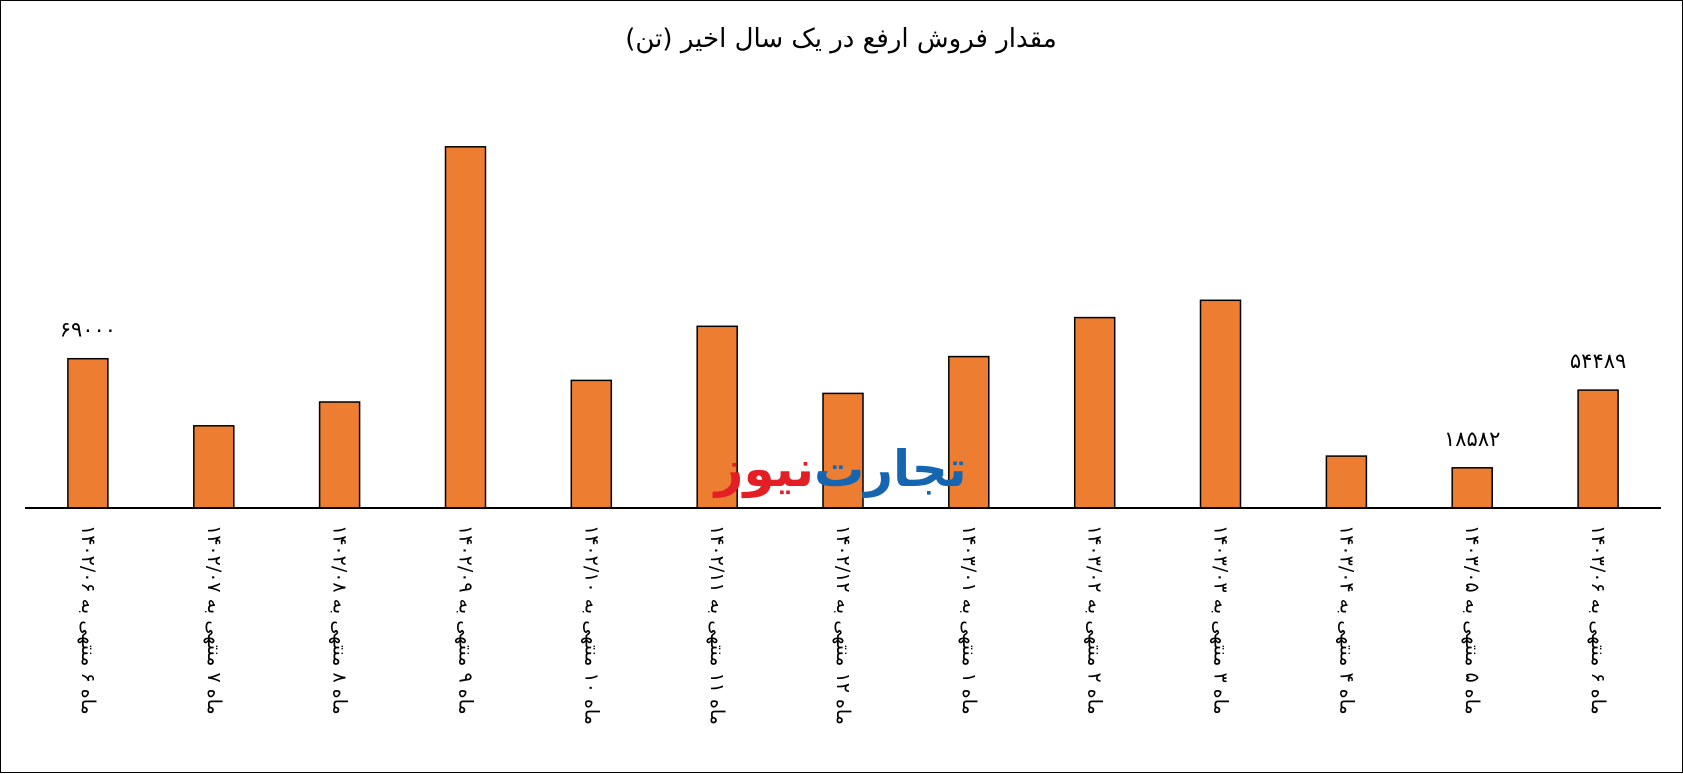  What do you see at coordinates (890, 469) in the screenshot?
I see `watermark-blue-text: تجارت` at bounding box center [890, 469].